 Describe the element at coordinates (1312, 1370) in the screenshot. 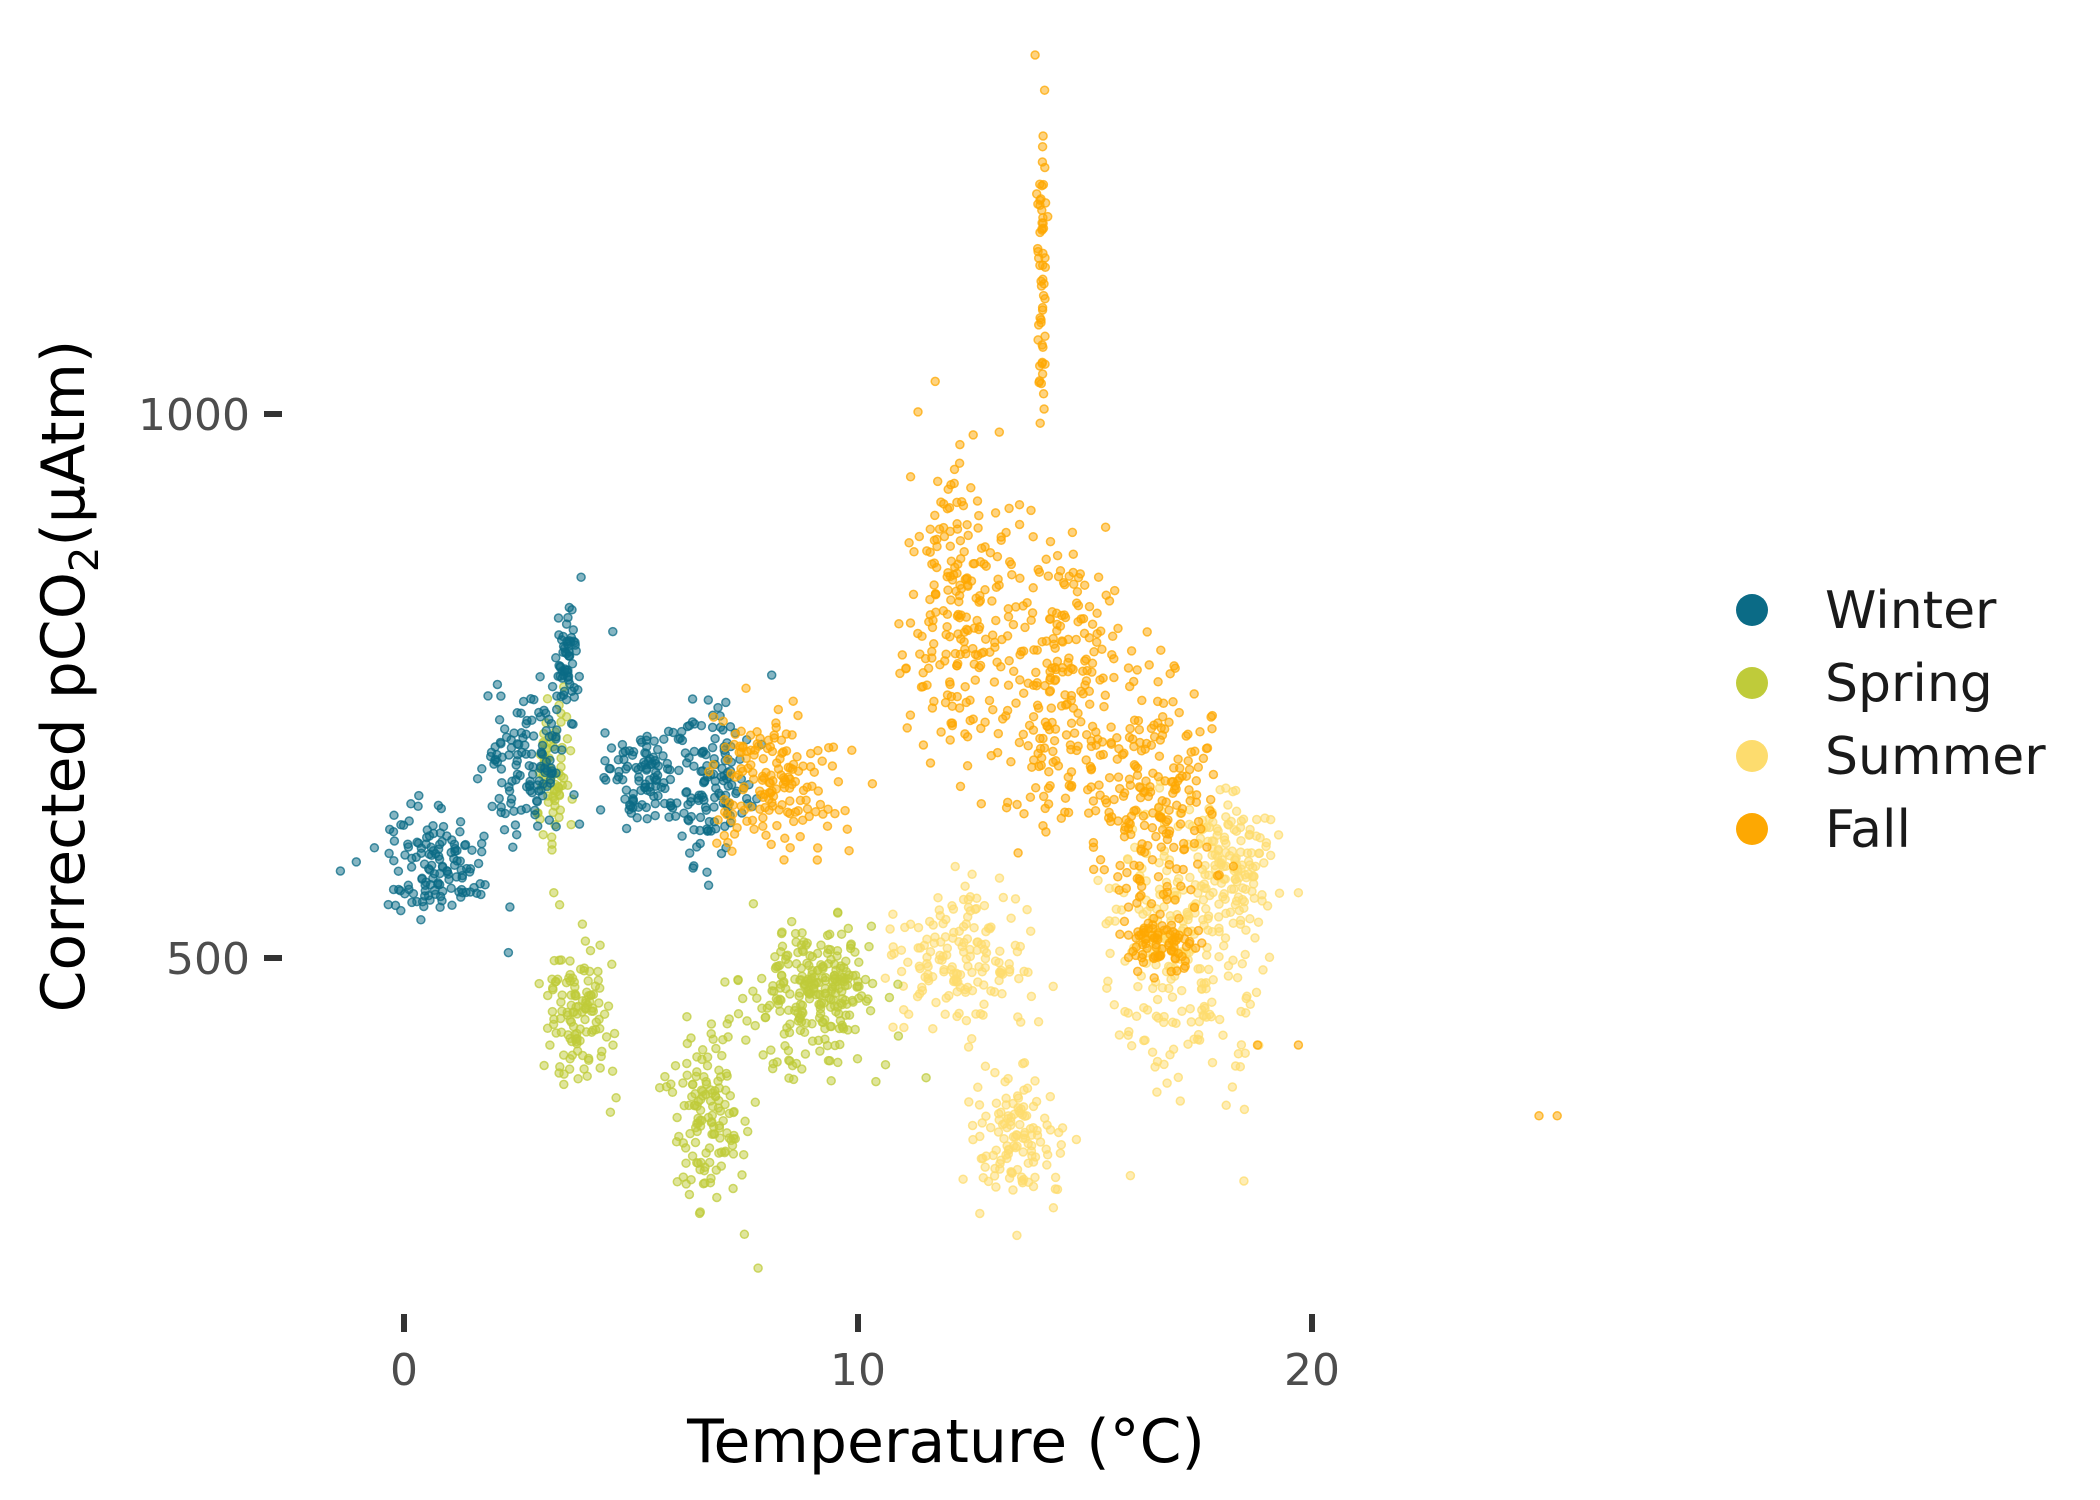

I see `x-tick-label-20: 20` at that location.